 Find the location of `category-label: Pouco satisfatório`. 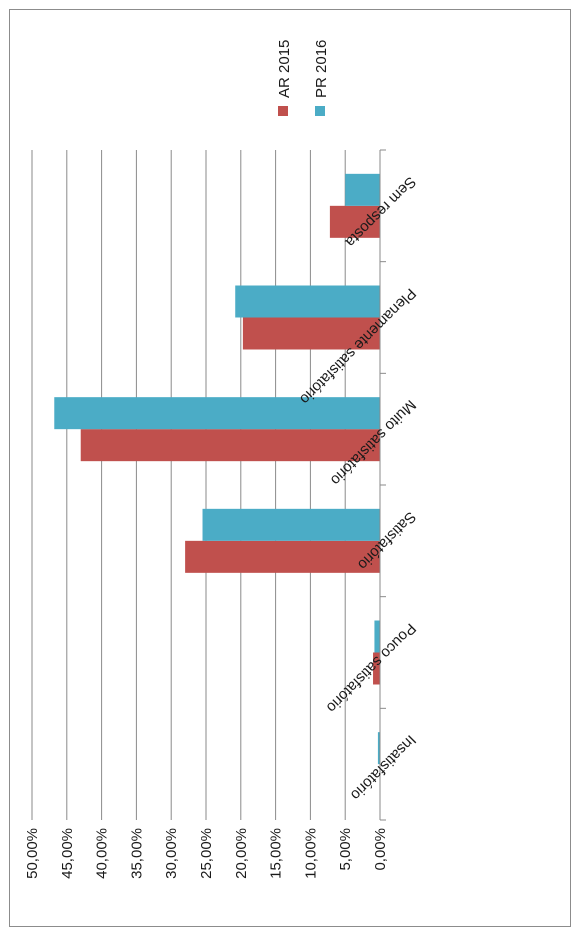

category-label: Pouco satisfatório is located at coordinates (371, 668).